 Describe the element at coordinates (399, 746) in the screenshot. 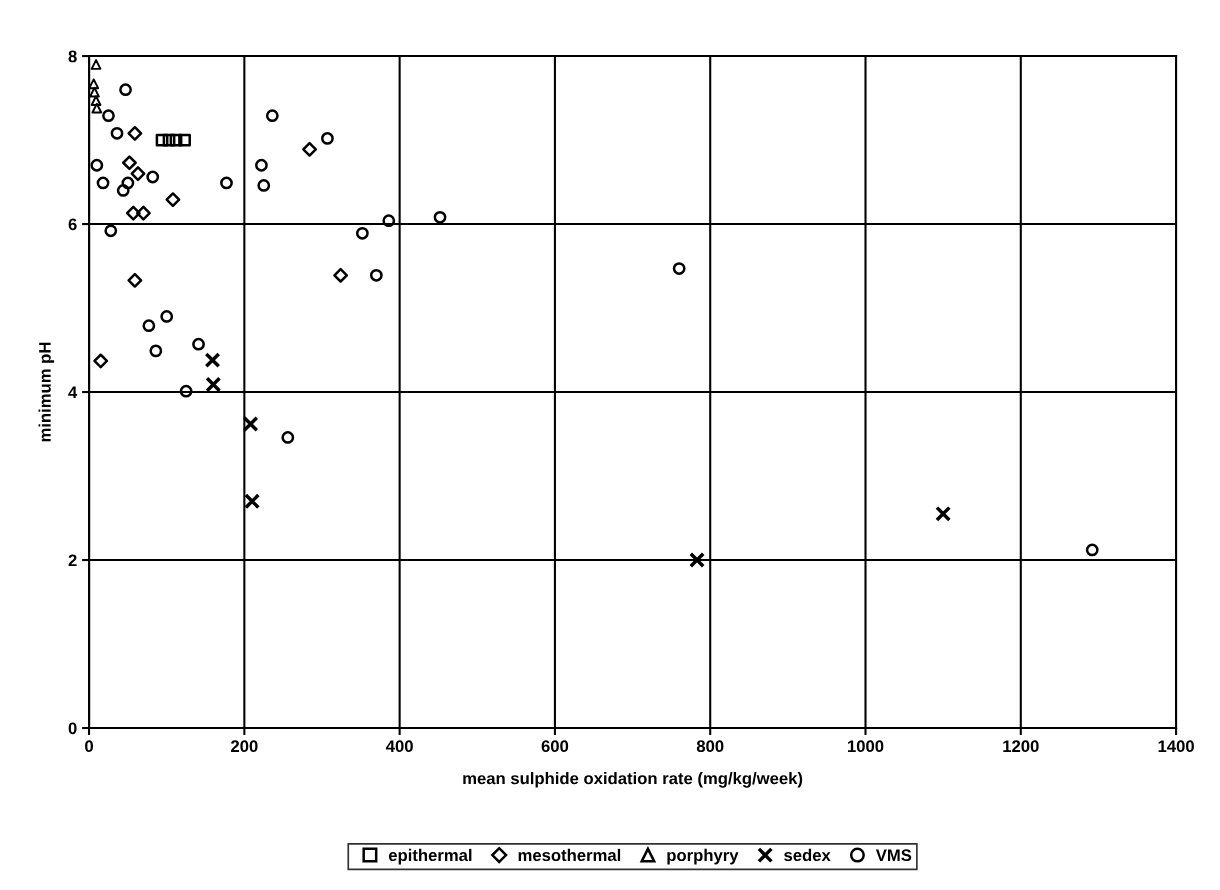

I see `x-tick-label: 400` at that location.